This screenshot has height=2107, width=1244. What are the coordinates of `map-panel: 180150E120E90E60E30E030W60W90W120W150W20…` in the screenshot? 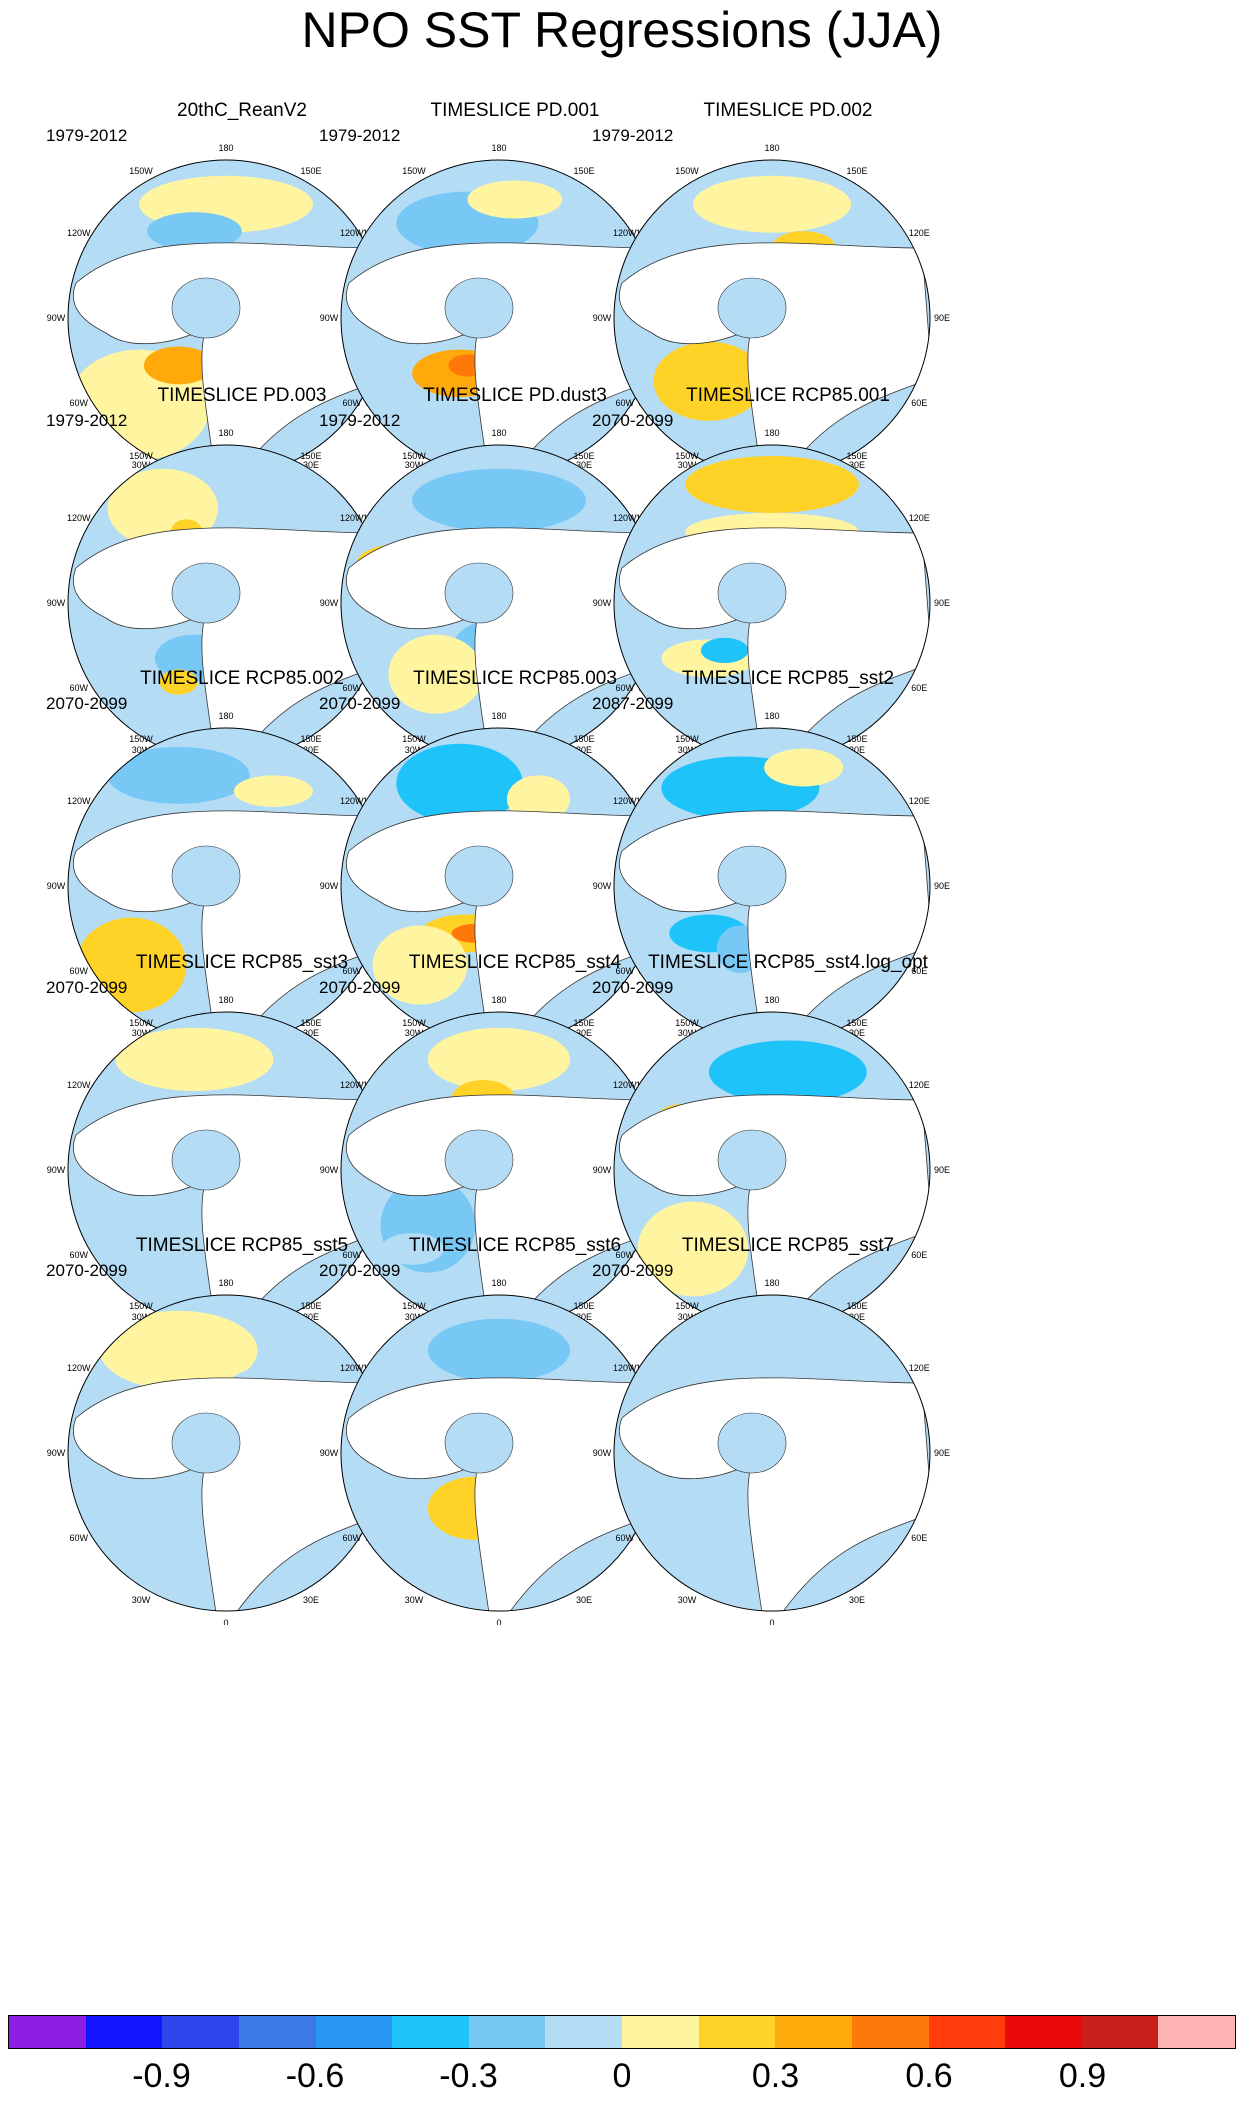 It's located at (243, 295).